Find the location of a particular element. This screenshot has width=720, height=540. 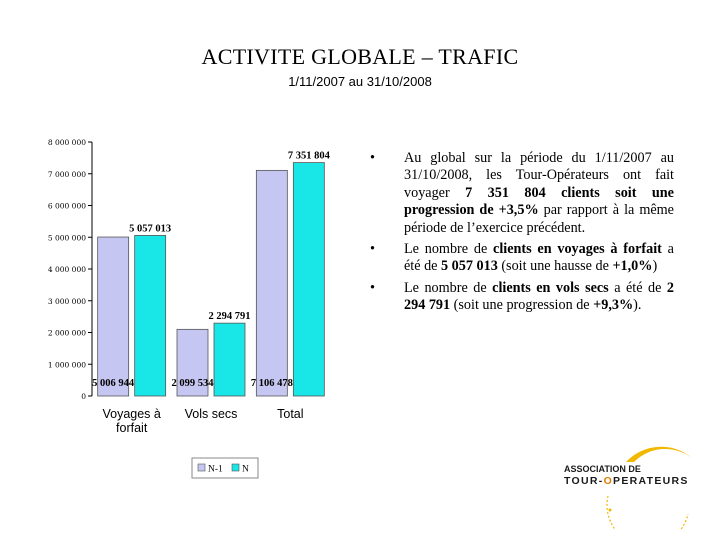

bullet-emphasis: 2 294 791 is located at coordinates (539, 296).